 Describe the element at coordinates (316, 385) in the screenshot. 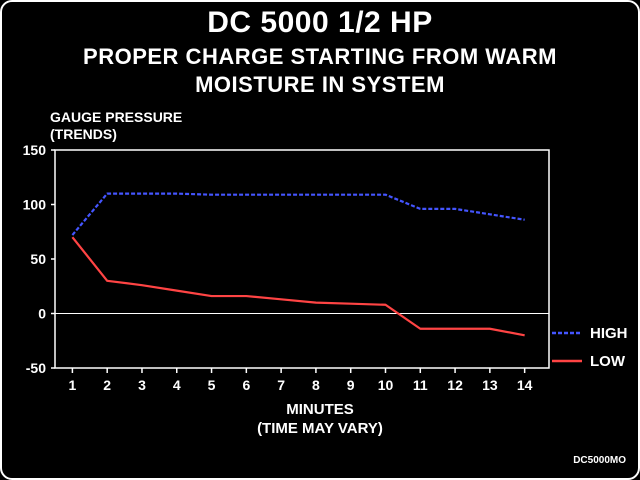

I see `x-tick-label: 8` at that location.